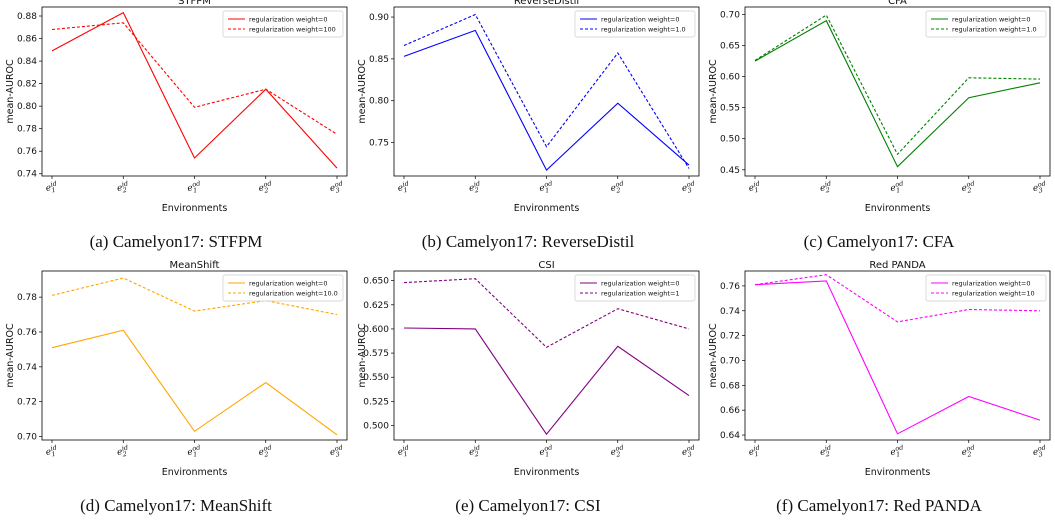 The image size is (1055, 527). I want to click on meanshift-ytick-label: 0.74, so click(27, 368).